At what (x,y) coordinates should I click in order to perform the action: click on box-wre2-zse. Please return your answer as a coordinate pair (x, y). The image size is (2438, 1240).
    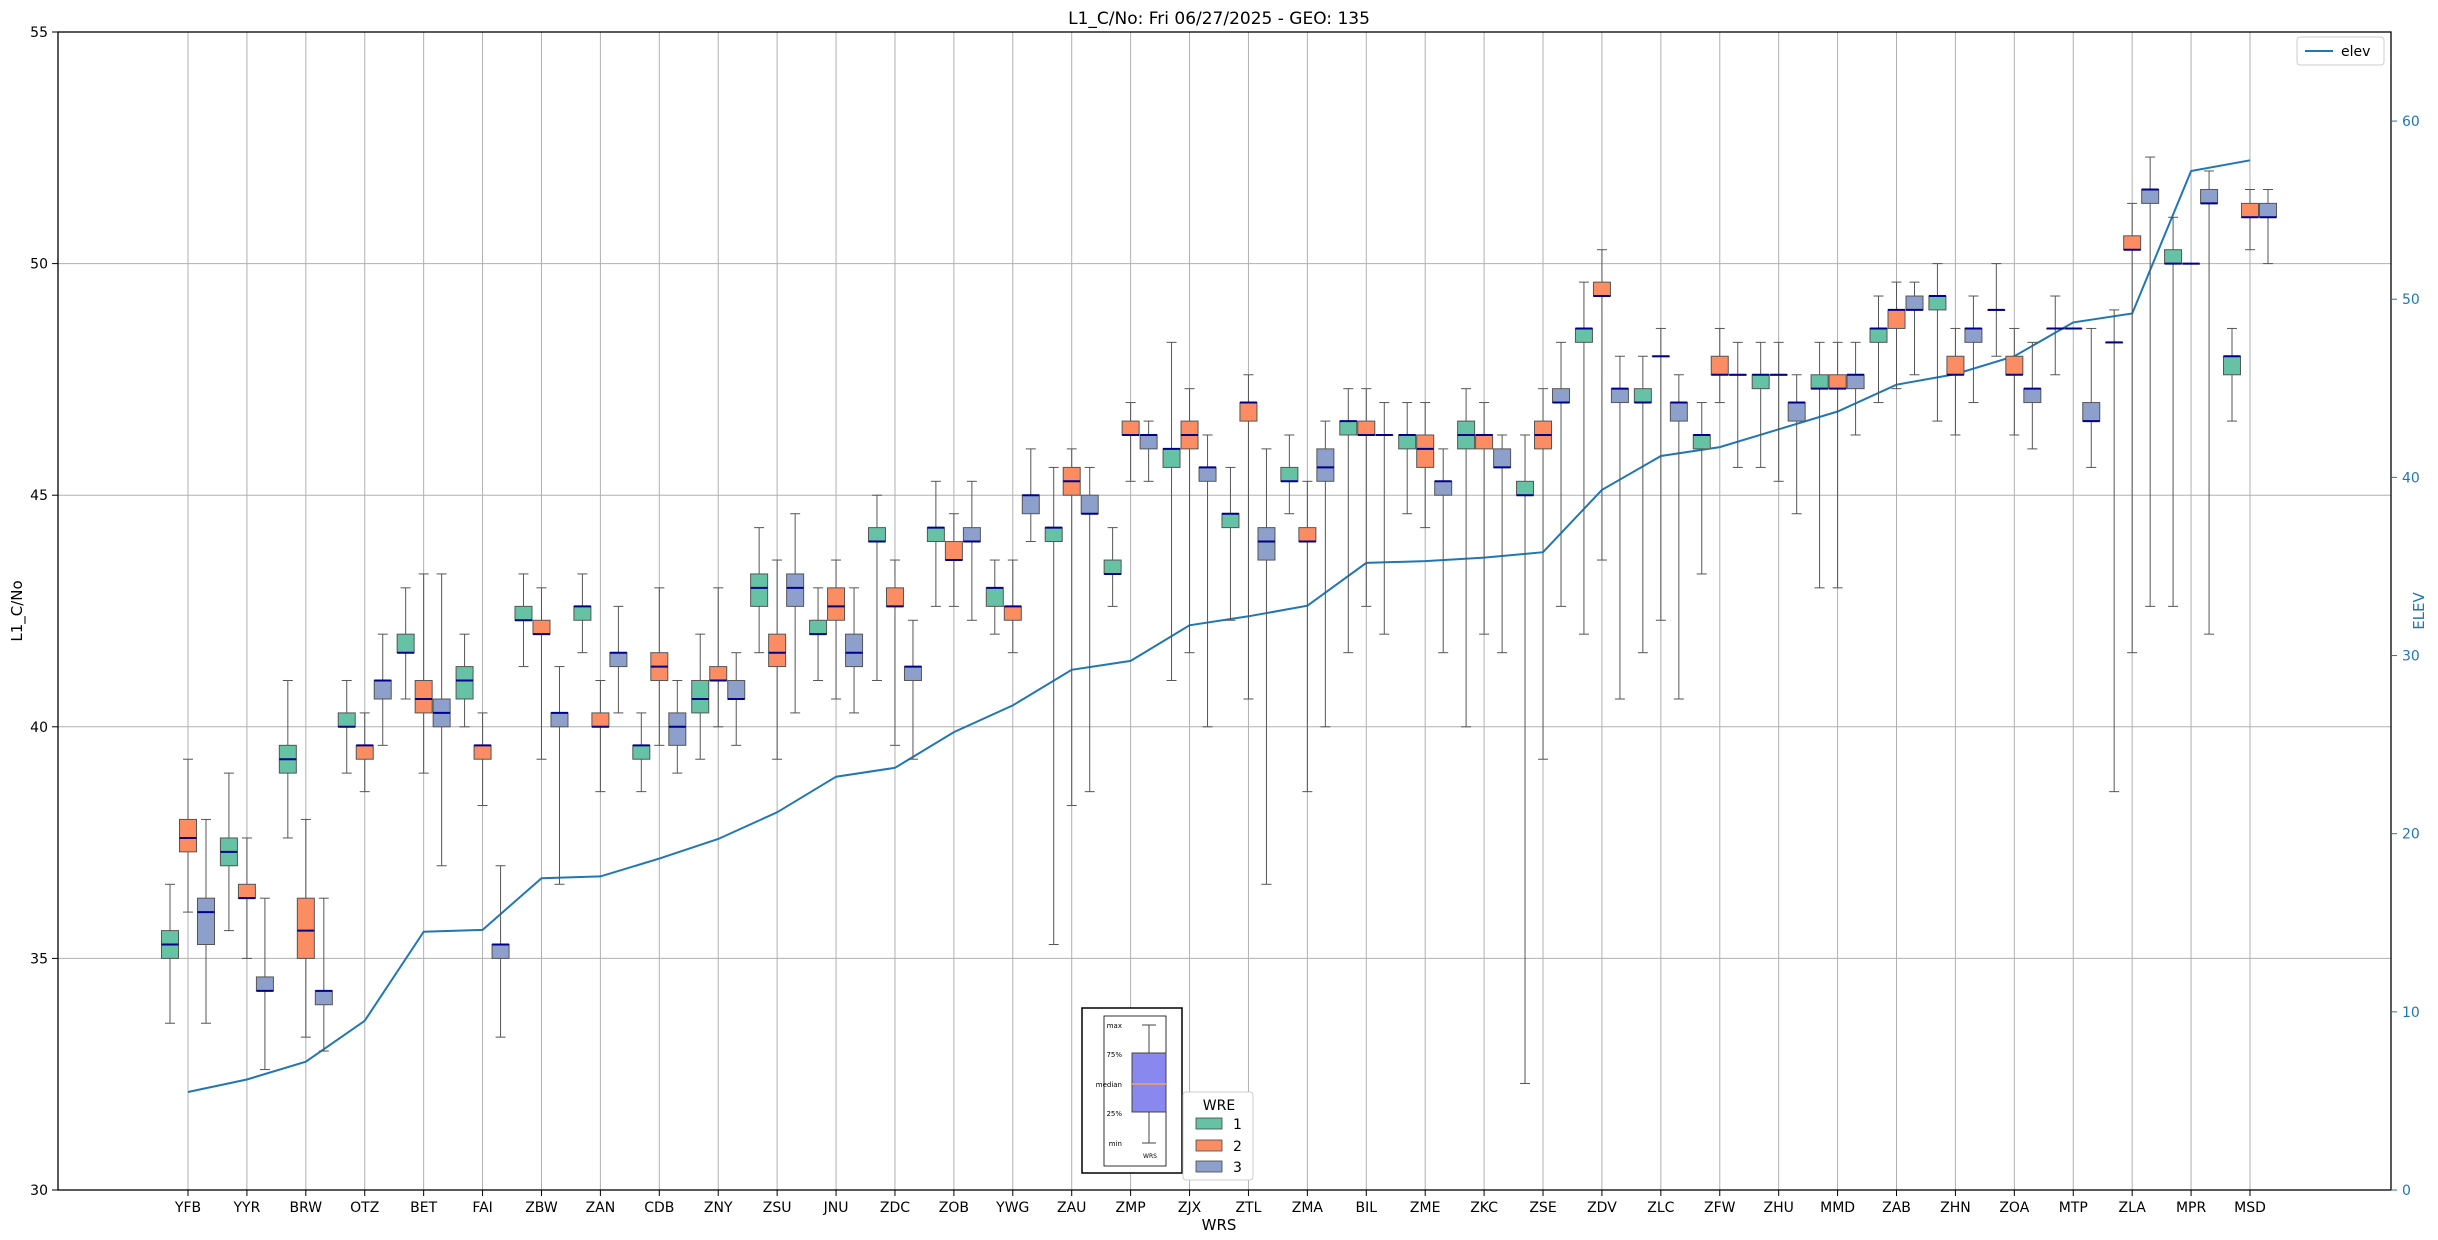
    Looking at the image, I should click on (1543, 574).